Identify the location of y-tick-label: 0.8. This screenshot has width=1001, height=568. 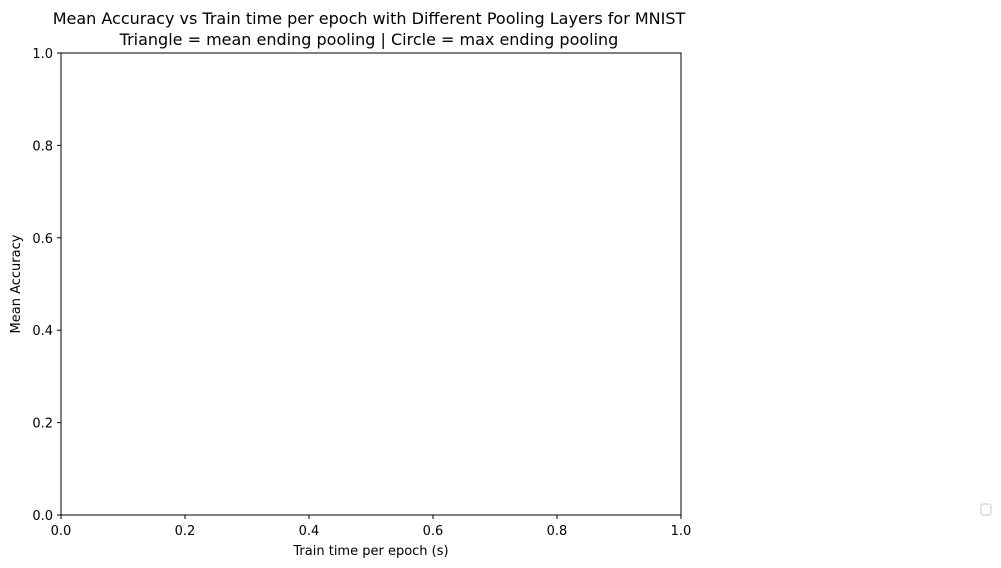
(42, 146).